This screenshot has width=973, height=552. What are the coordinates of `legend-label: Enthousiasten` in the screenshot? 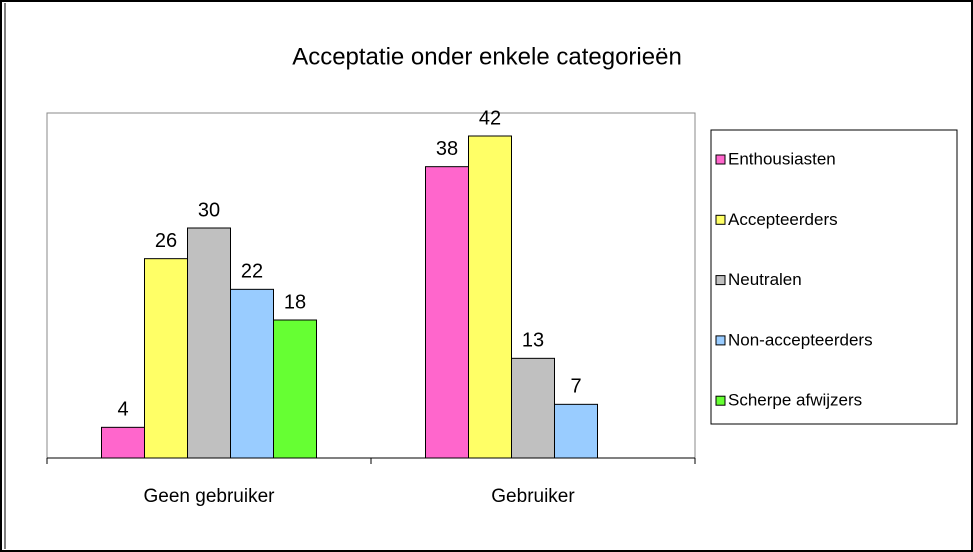 It's located at (782, 158).